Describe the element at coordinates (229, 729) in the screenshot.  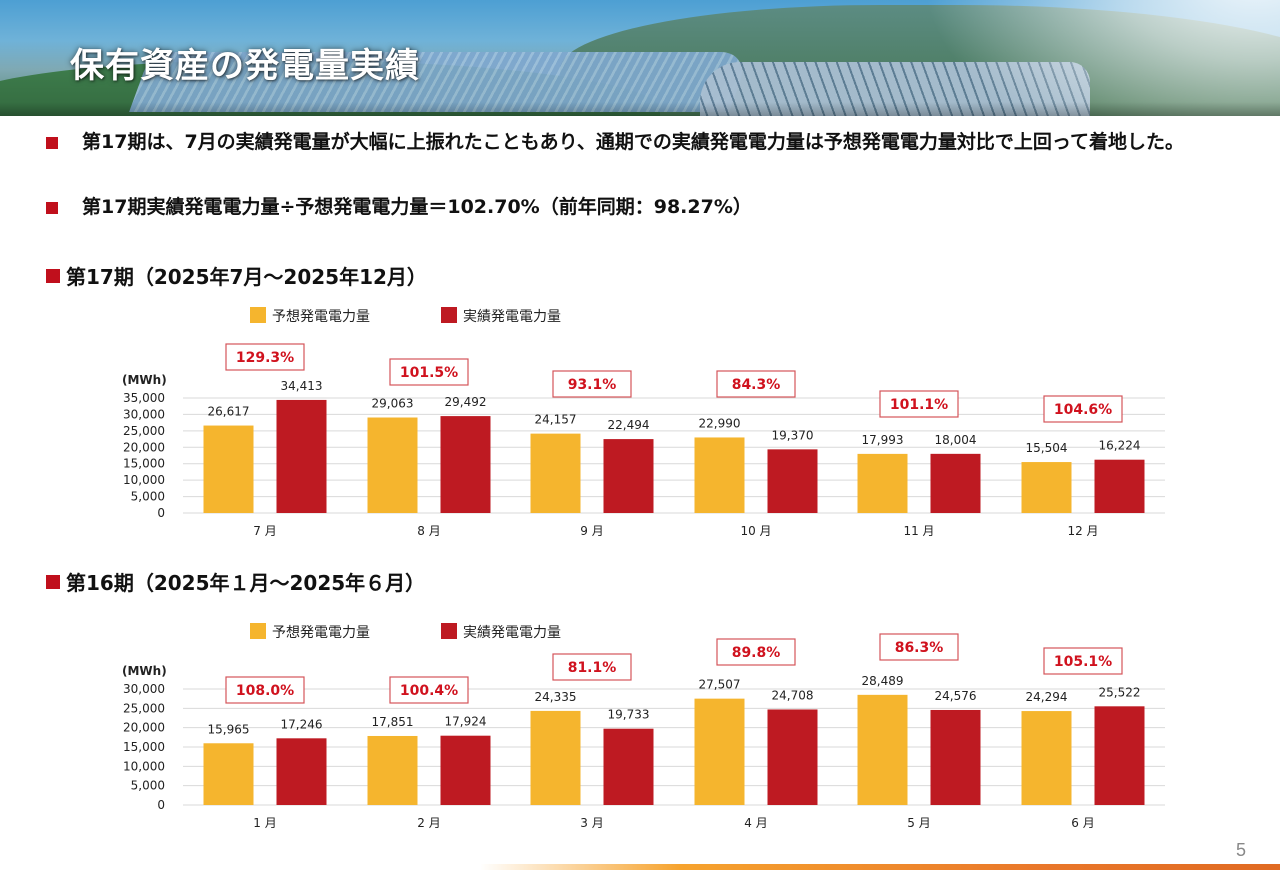
I see `data-label: 15,965` at that location.